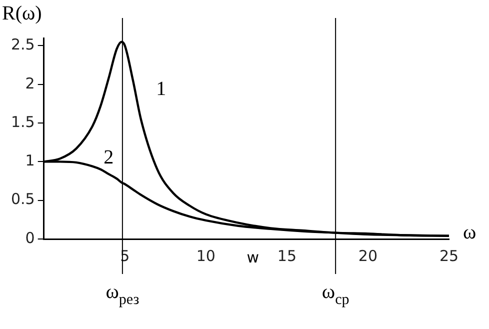  Describe the element at coordinates (368, 255) in the screenshot. I see `x-tick-label: 20` at that location.